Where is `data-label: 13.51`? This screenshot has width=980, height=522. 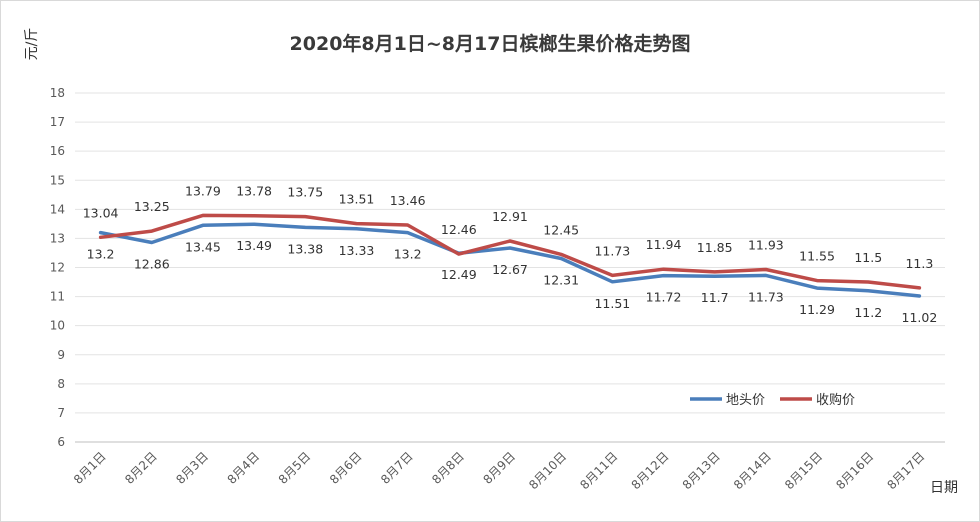
data-label: 13.51 is located at coordinates (357, 199).